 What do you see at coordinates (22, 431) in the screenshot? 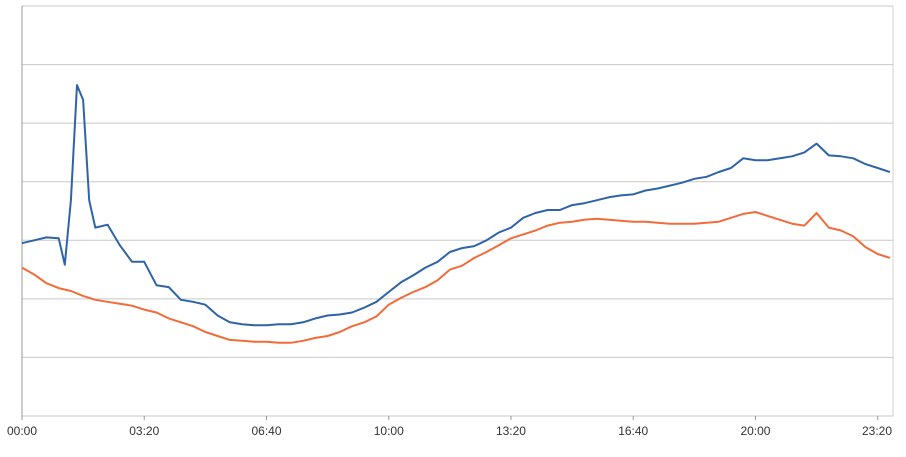
I see `x-tick-label: 00:00` at bounding box center [22, 431].